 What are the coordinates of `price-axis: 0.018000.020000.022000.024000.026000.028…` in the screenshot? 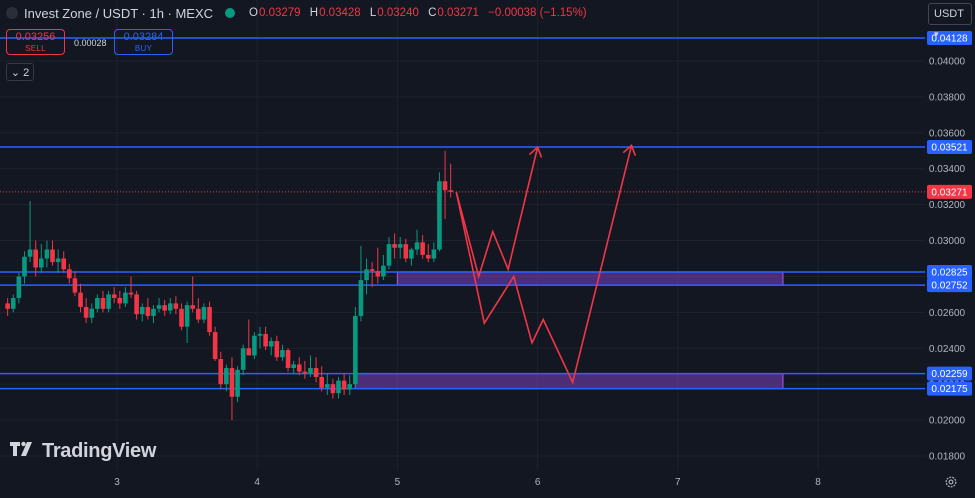 It's located at (950, 249).